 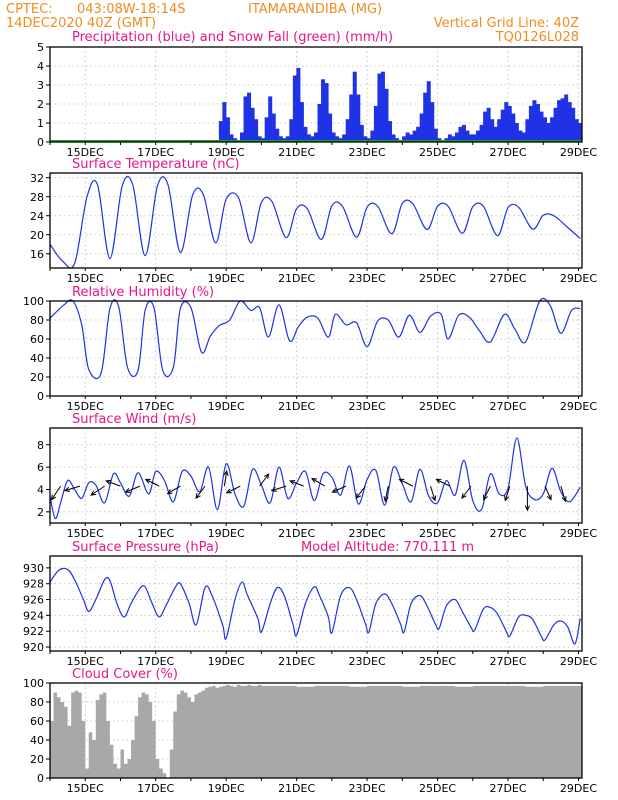 What do you see at coordinates (316, 731) in the screenshot?
I see `cloud-area` at bounding box center [316, 731].